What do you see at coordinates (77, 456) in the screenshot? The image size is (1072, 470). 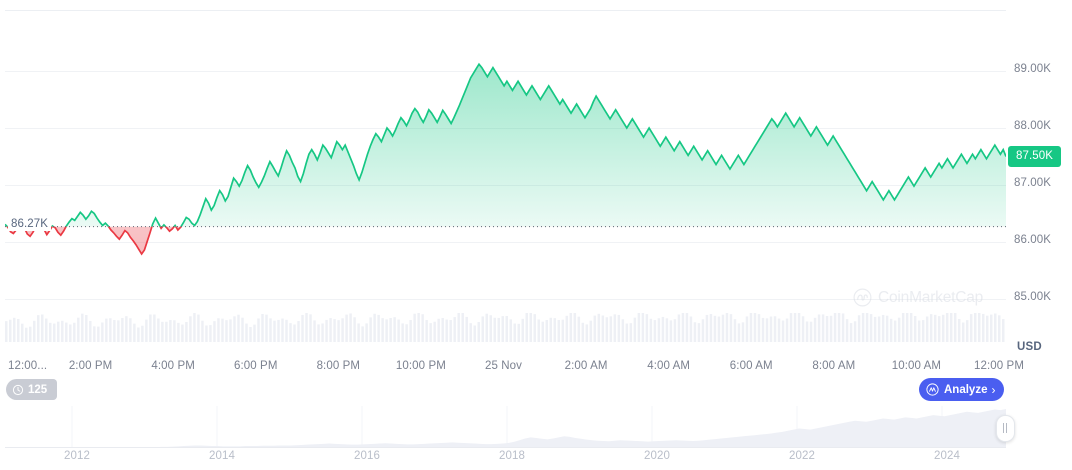 I see `navigator-year-label: 2012` at bounding box center [77, 456].